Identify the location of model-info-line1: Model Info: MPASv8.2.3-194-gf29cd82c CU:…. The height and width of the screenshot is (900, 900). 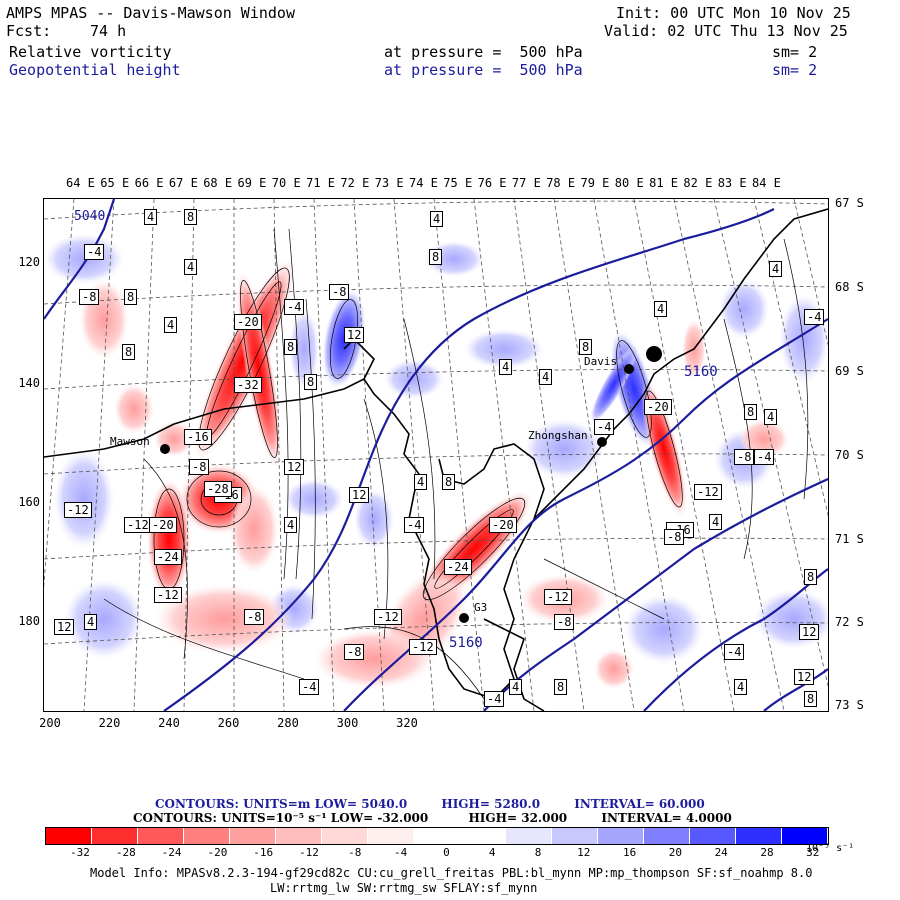
(451, 873).